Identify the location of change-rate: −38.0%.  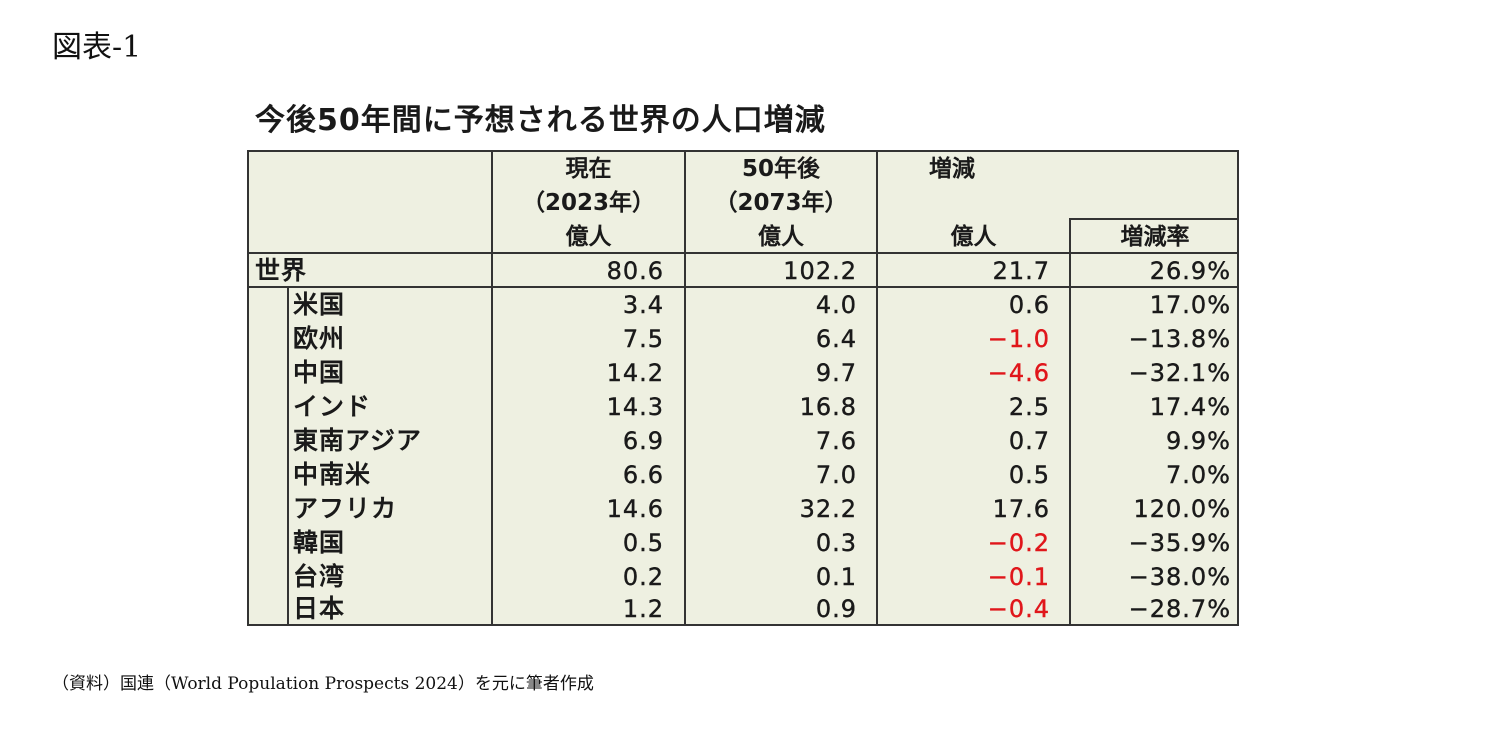
(1179, 577).